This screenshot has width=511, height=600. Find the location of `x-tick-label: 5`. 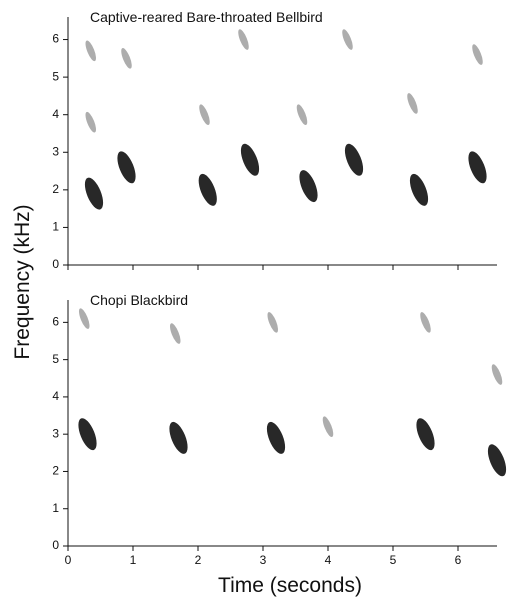

x-tick-label: 5 is located at coordinates (393, 560).